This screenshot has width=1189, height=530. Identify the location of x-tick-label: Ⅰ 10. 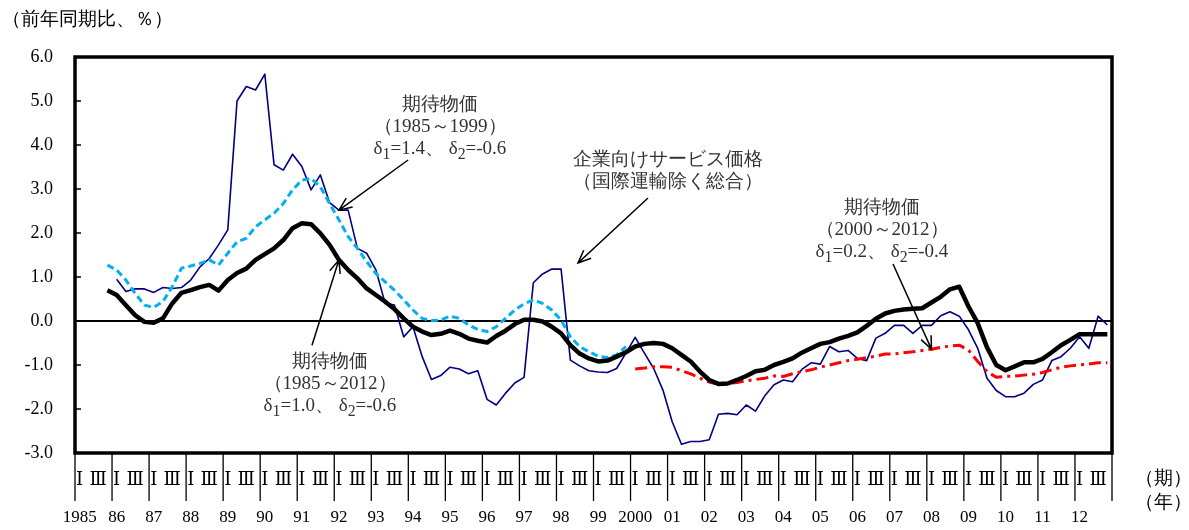
(1006, 497).